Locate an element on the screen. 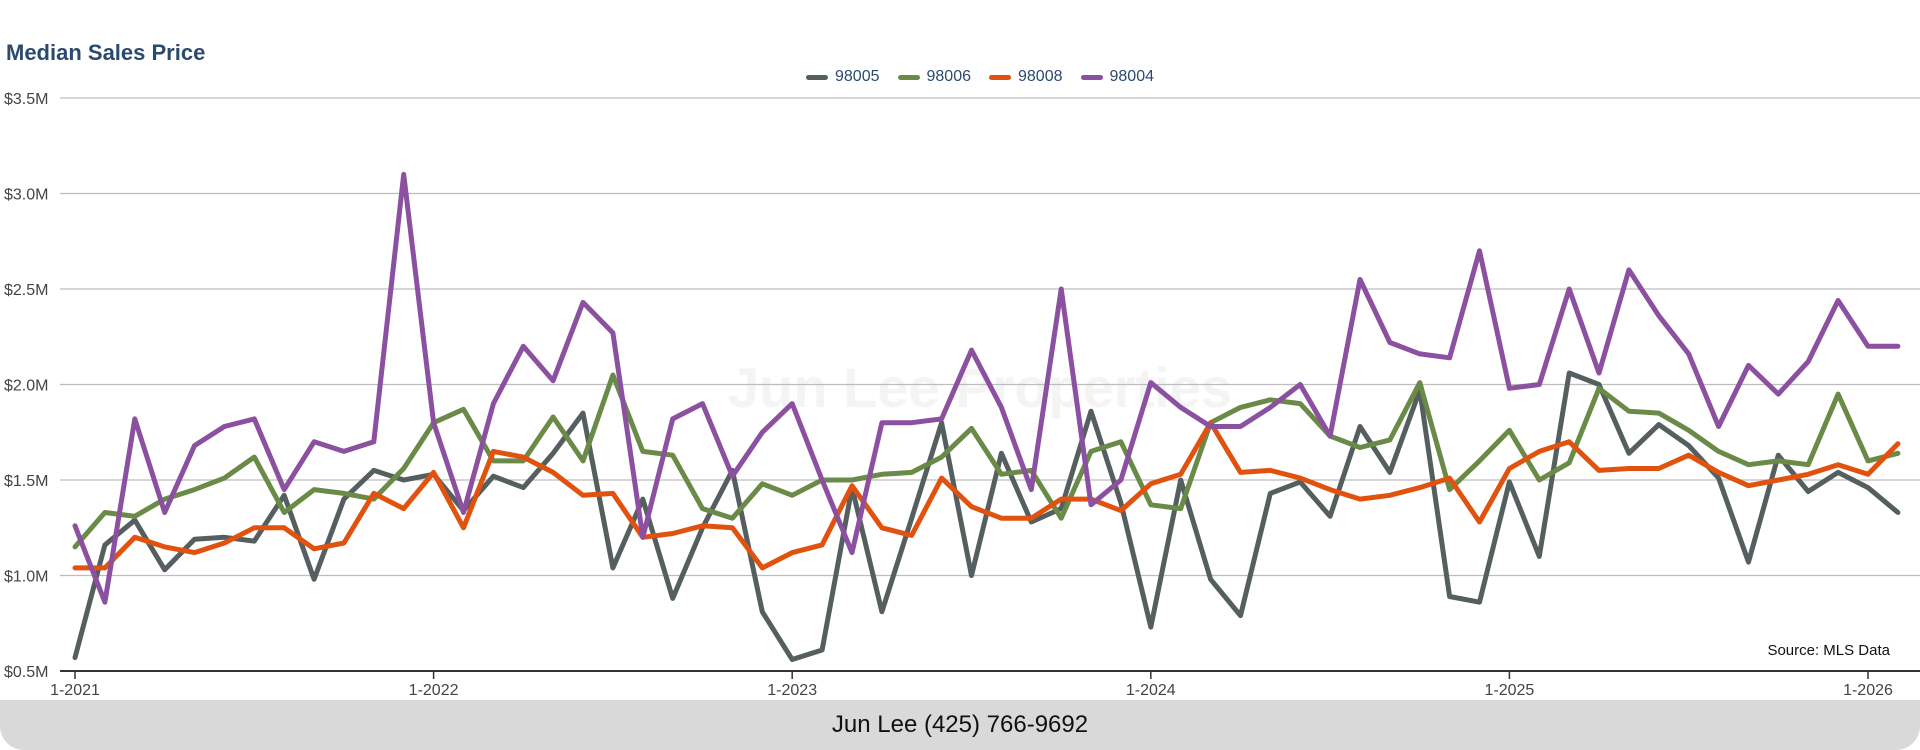 The width and height of the screenshot is (1920, 750). x-tick-label: 1-2024 is located at coordinates (1151, 690).